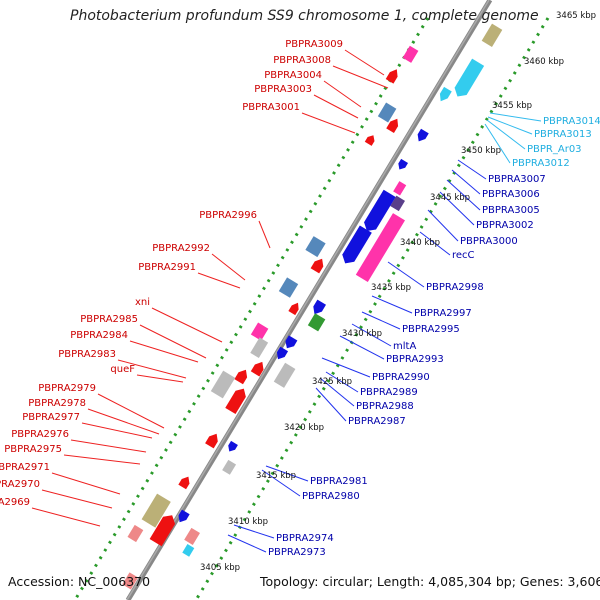 The height and width of the screenshot is (600, 600). What do you see at coordinates (167, 267) in the screenshot?
I see `gene-label: PBPRA2991` at bounding box center [167, 267].